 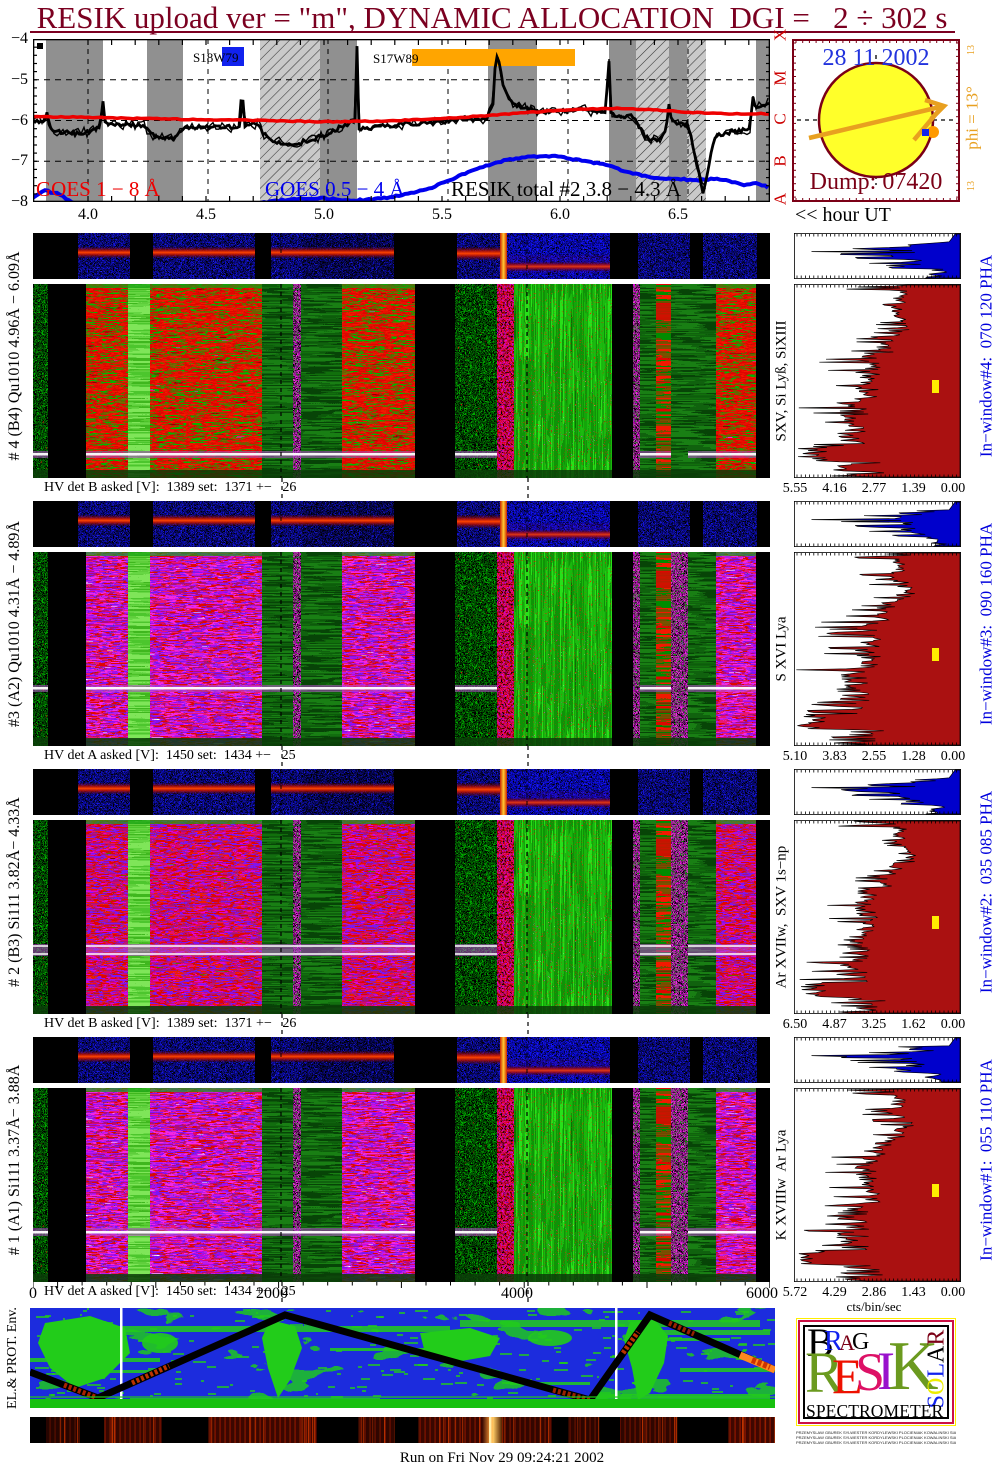 What do you see at coordinates (876, 182) in the screenshot?
I see `svg-text: Dump: 07420` at bounding box center [876, 182].